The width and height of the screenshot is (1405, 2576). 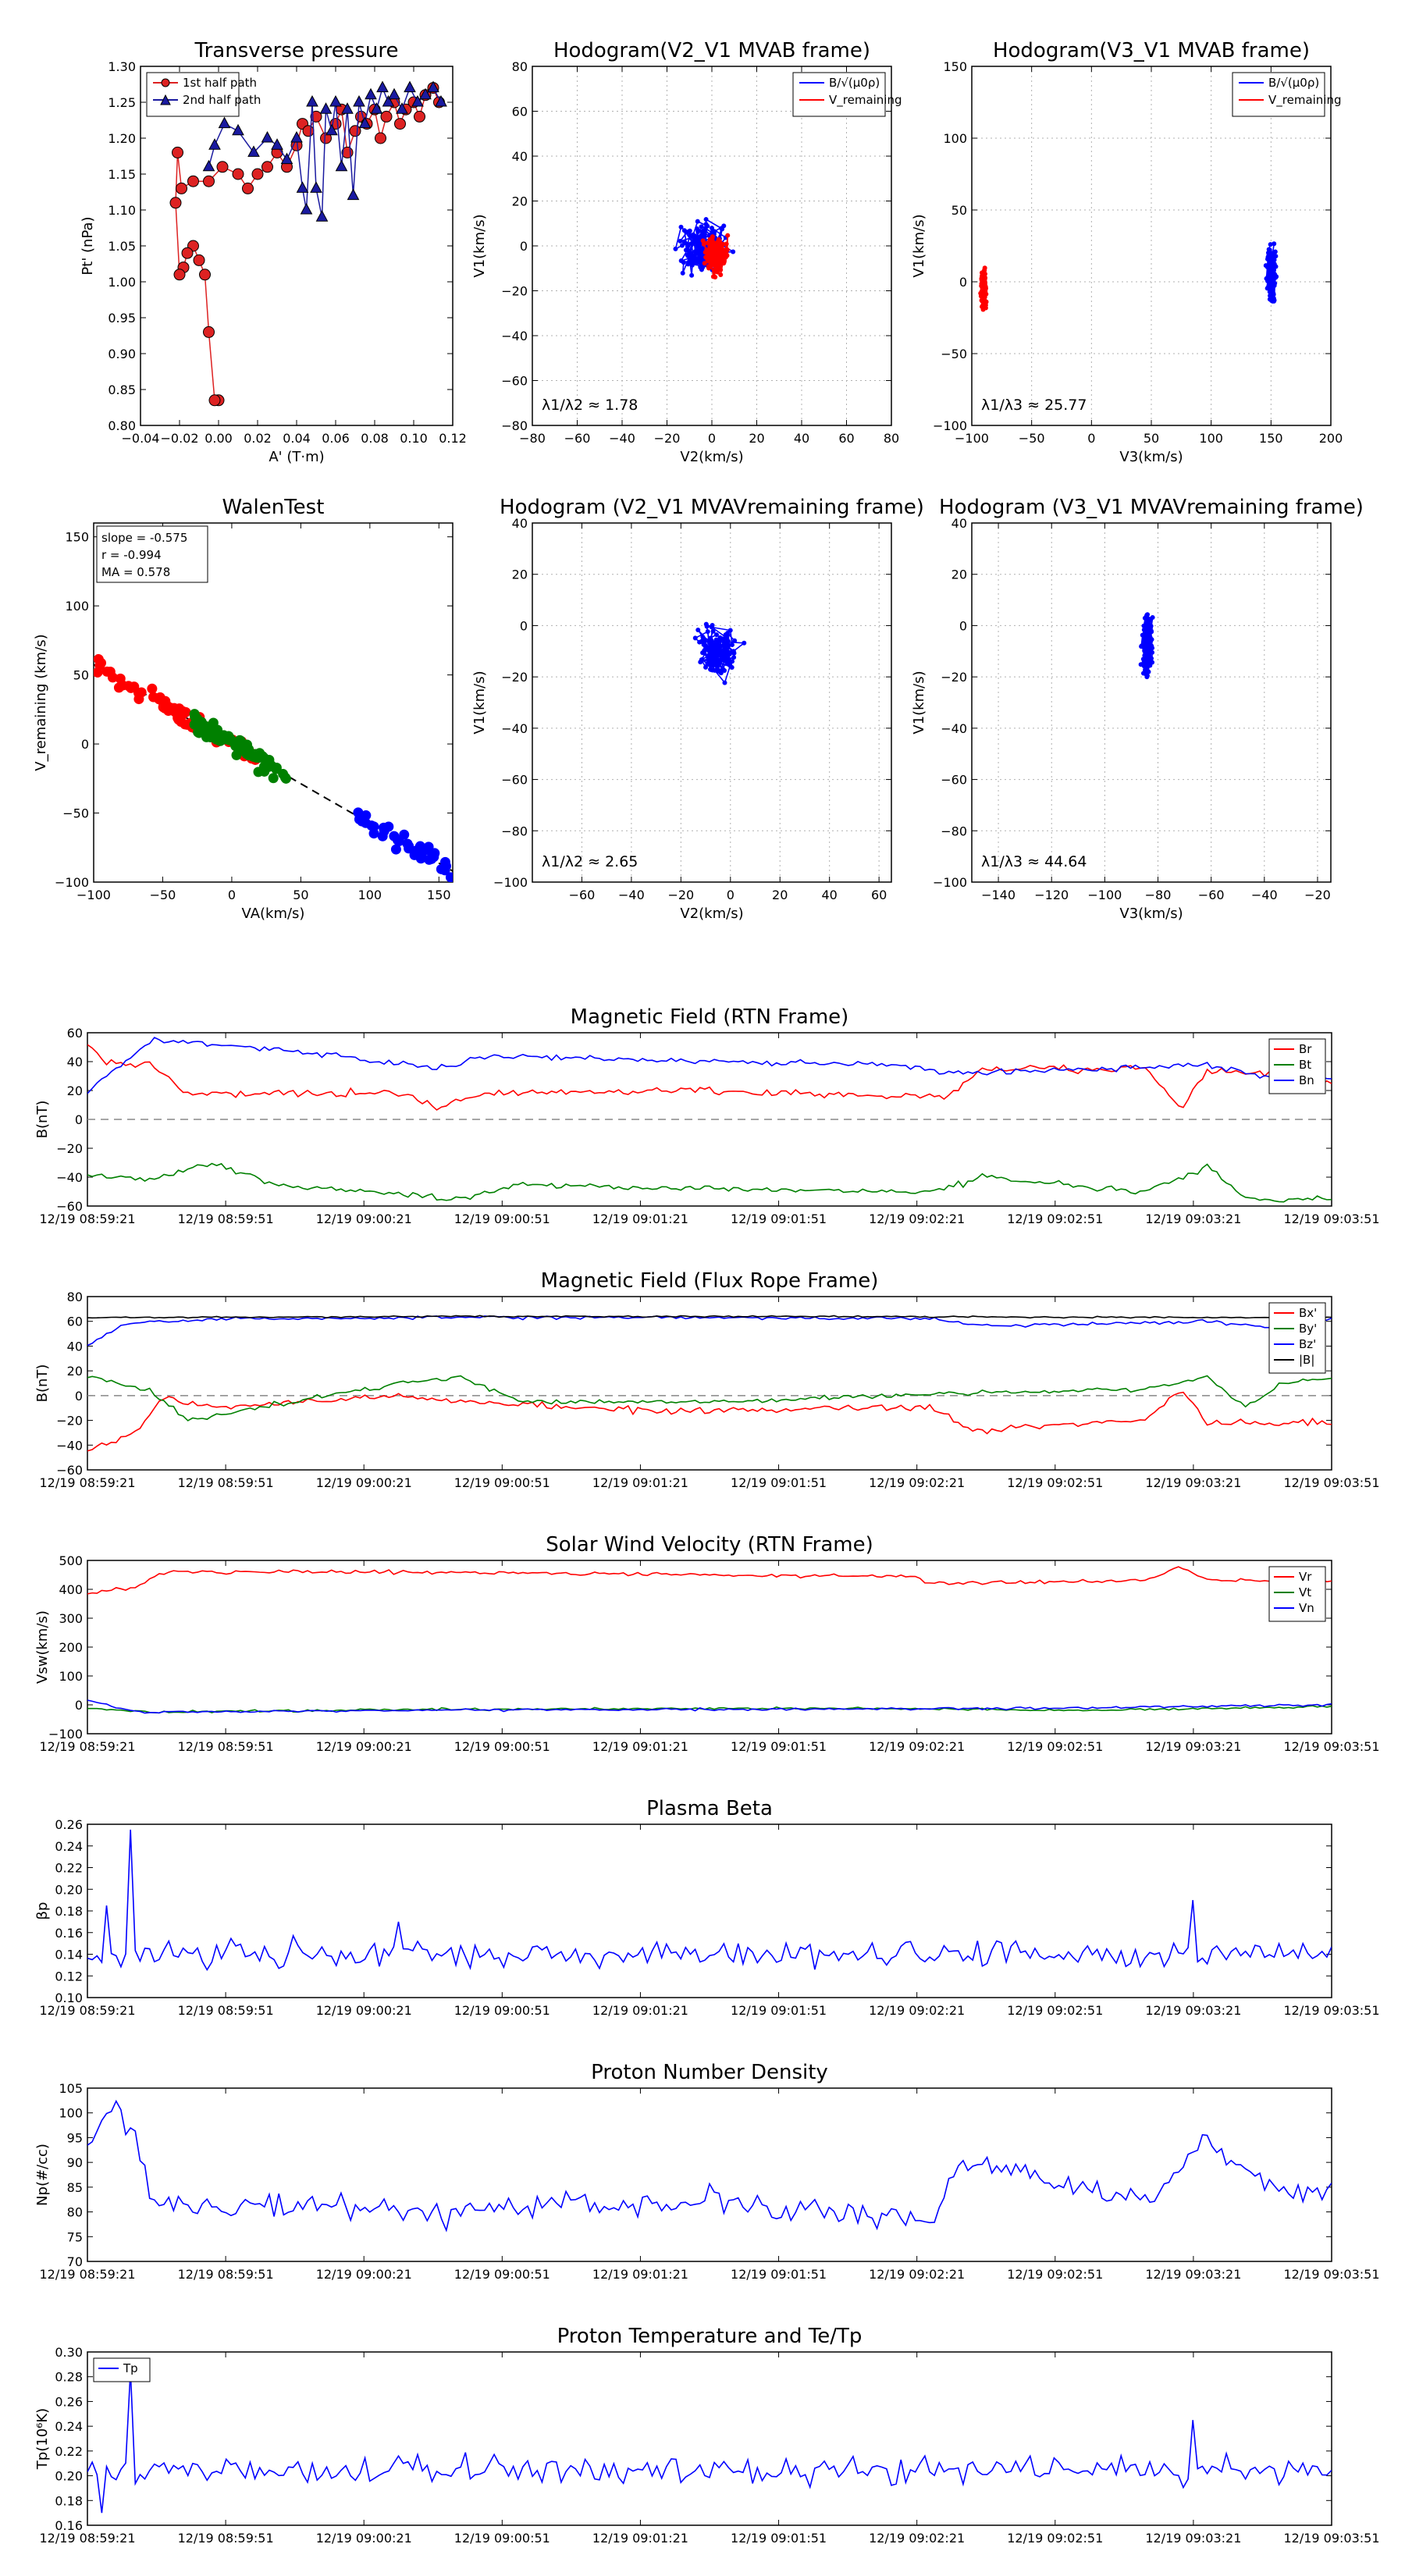 What do you see at coordinates (1104, 895) in the screenshot?
I see `x-tick-label: −100` at bounding box center [1104, 895].